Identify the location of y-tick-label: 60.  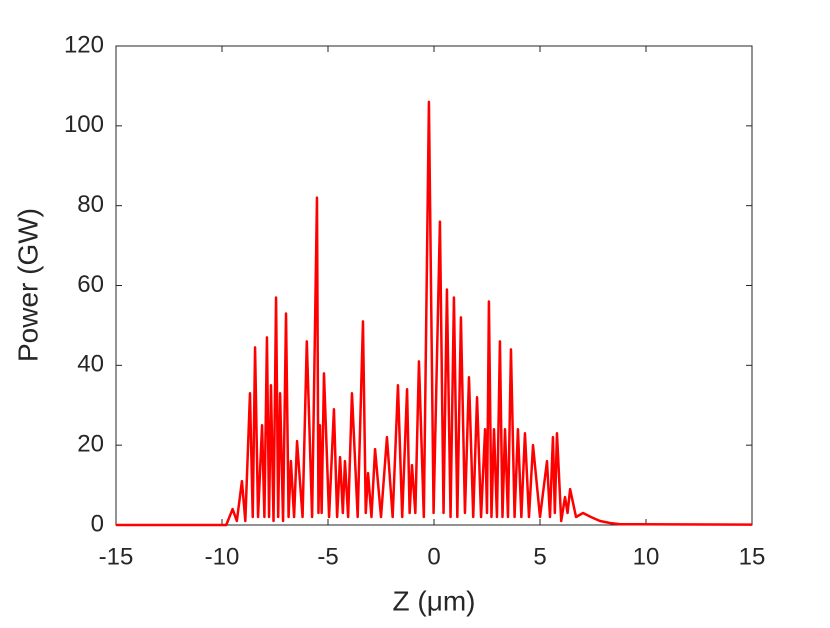
(90, 284).